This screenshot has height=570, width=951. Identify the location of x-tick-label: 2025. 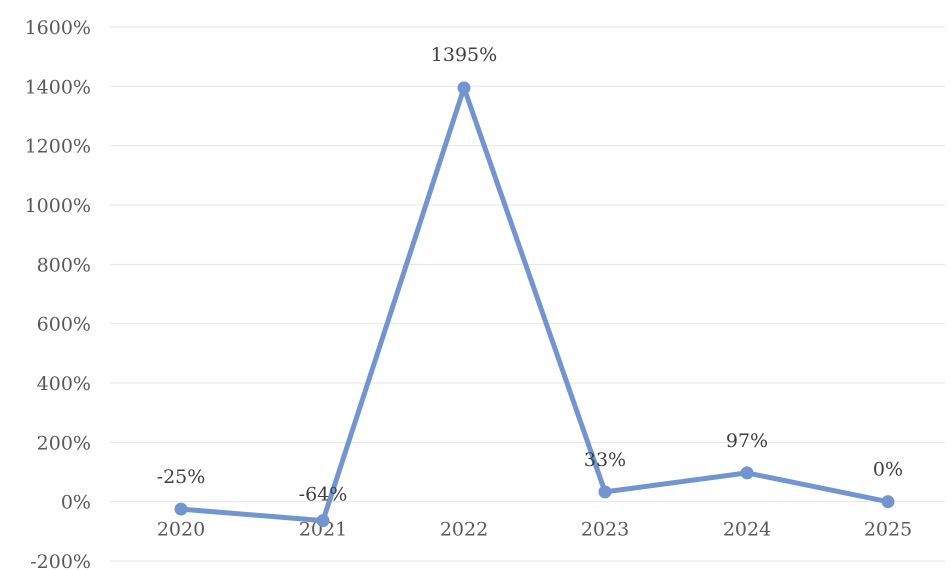
(888, 530).